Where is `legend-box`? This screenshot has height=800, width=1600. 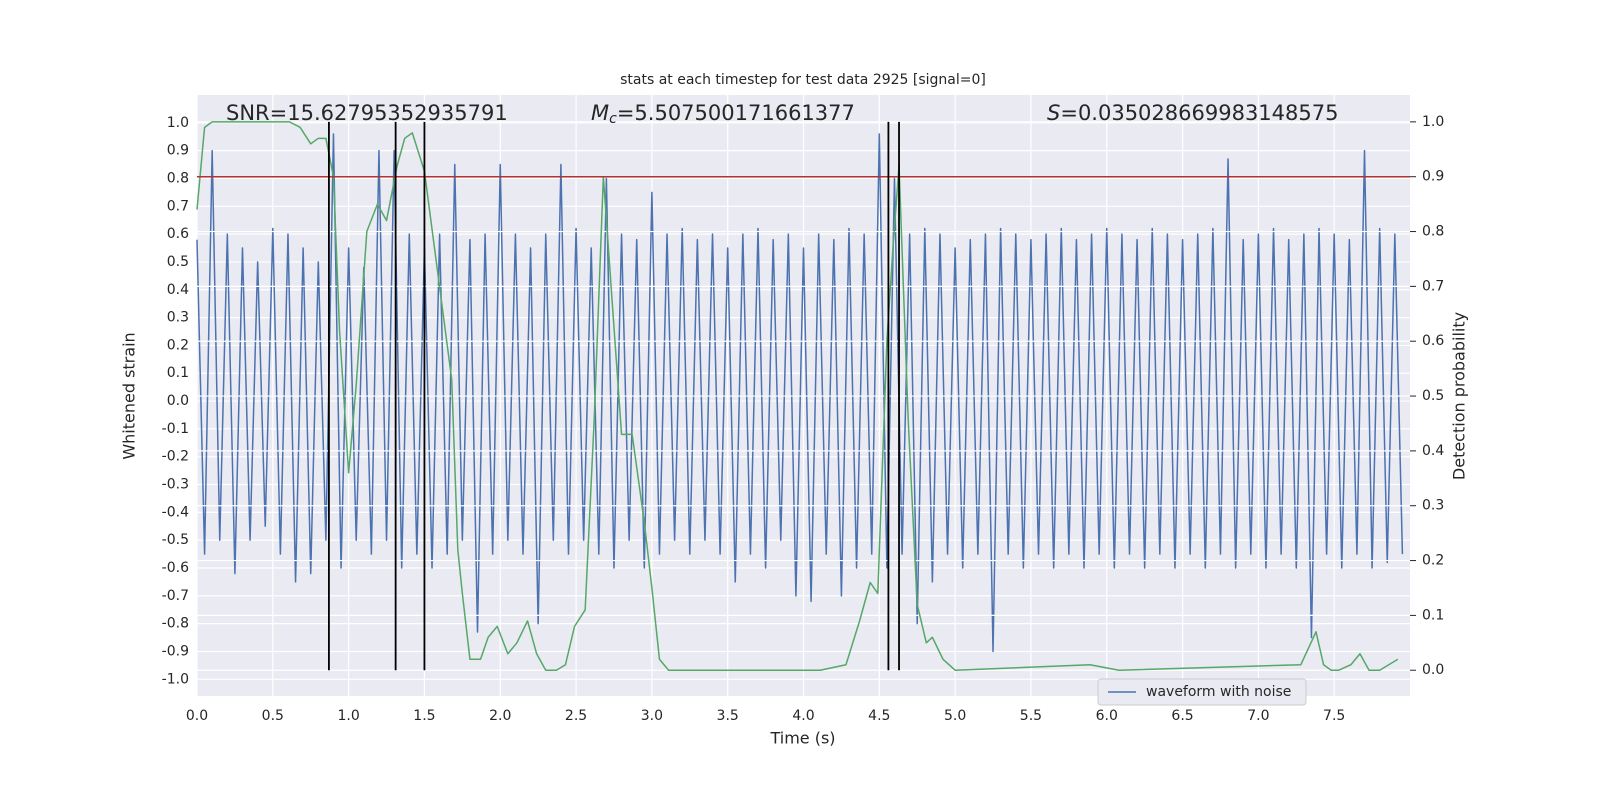
legend-box is located at coordinates (1202, 692).